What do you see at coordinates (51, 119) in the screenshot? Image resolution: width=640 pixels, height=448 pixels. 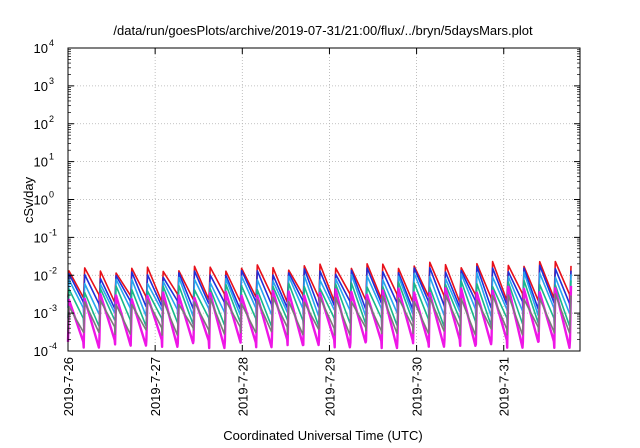 I see `y-tick-exponent: 2` at bounding box center [51, 119].